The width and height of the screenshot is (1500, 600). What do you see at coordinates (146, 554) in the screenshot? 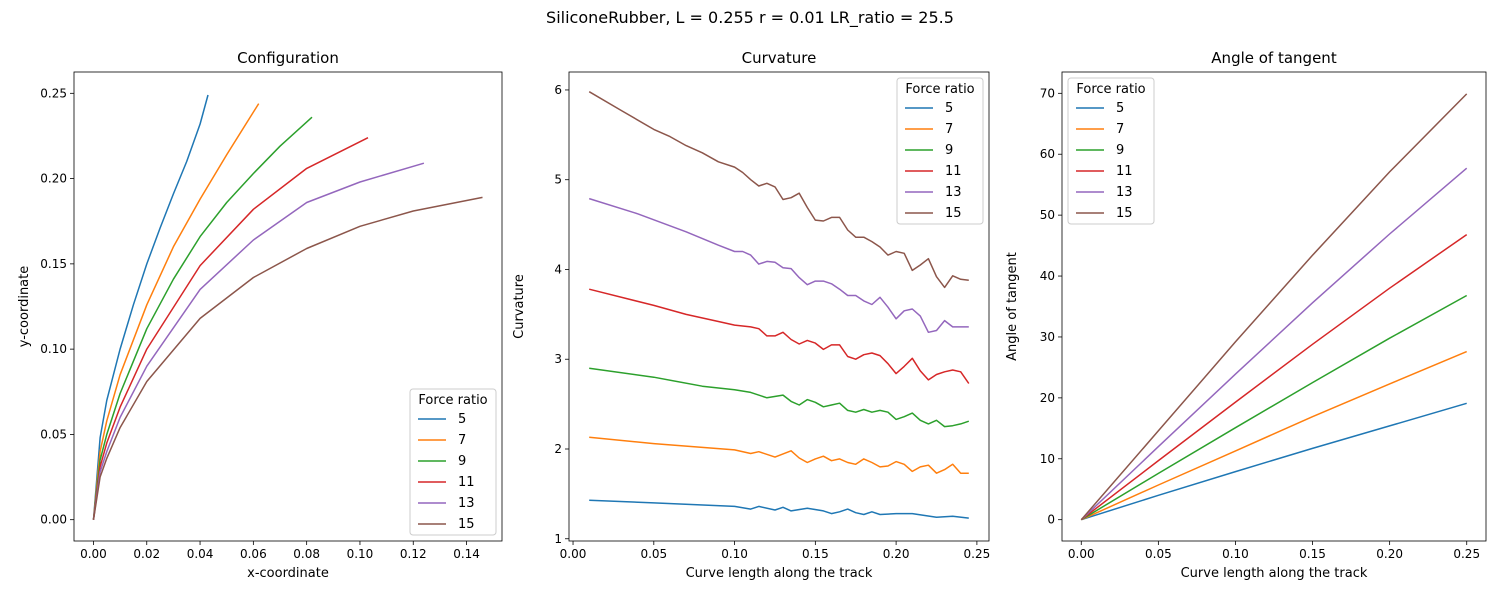
I see `x-tick-label: 0.02` at bounding box center [146, 554].